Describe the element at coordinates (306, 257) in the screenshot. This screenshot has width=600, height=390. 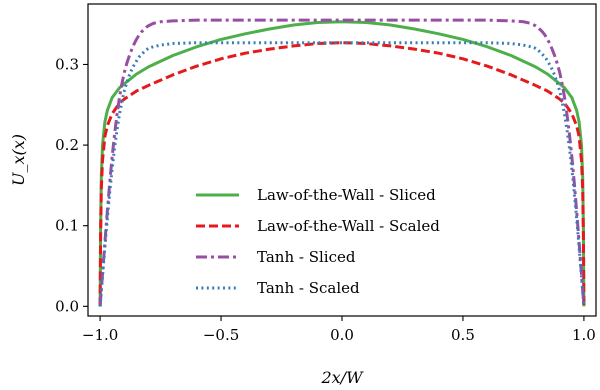
I see `legend-label-3: Tanh - Sliced` at that location.